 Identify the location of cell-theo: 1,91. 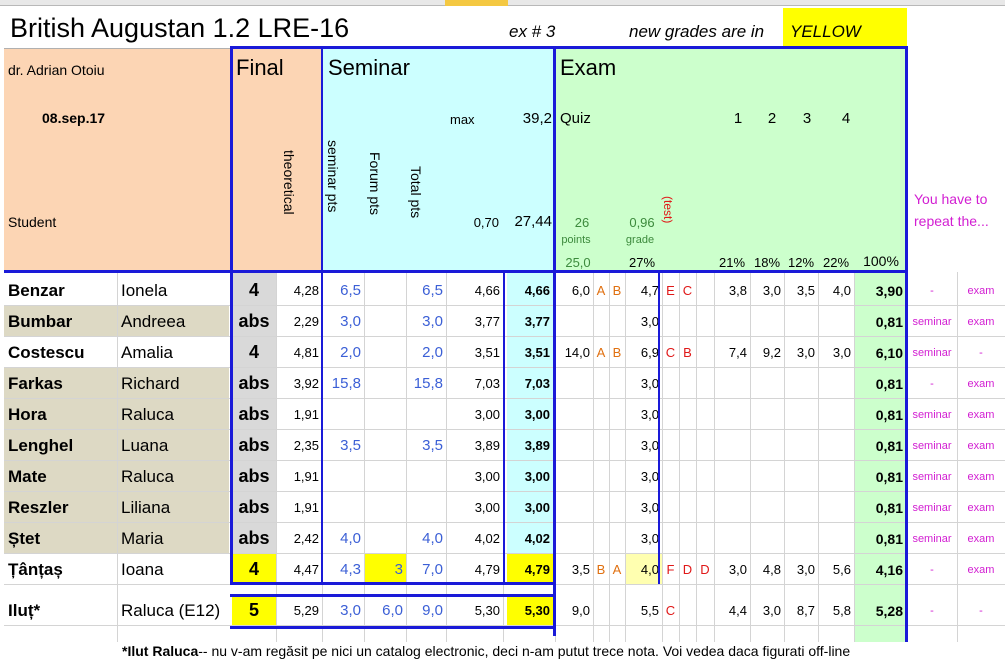
(306, 507).